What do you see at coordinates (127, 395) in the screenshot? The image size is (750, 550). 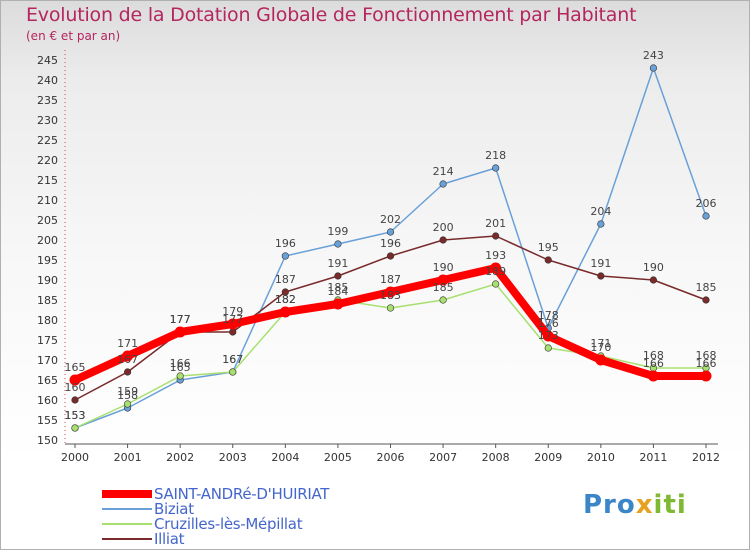 I see `data-label-1: 158` at bounding box center [127, 395].